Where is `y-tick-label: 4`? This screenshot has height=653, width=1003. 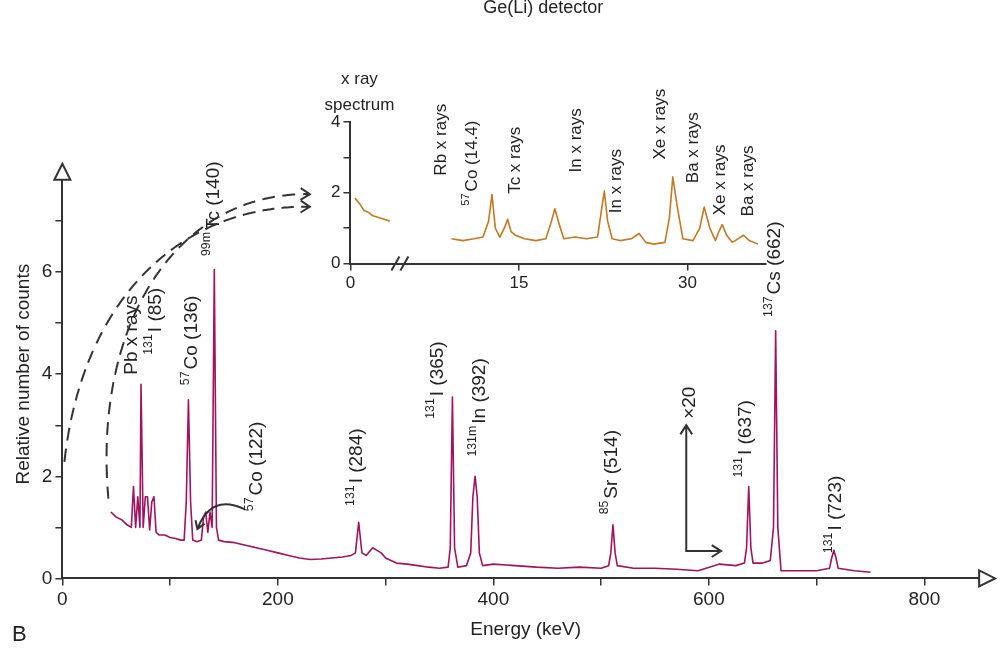
y-tick-label: 4 is located at coordinates (47, 373).